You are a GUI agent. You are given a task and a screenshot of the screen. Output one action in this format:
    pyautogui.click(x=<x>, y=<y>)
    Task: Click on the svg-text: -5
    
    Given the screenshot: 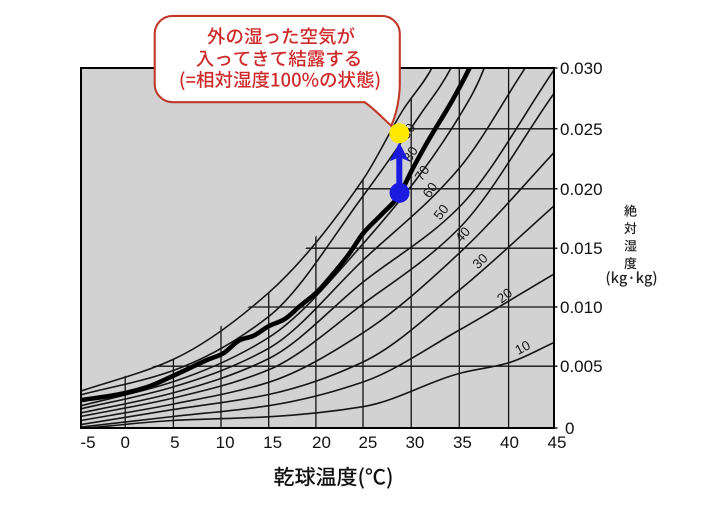 What is the action you would take?
    pyautogui.click(x=87, y=442)
    